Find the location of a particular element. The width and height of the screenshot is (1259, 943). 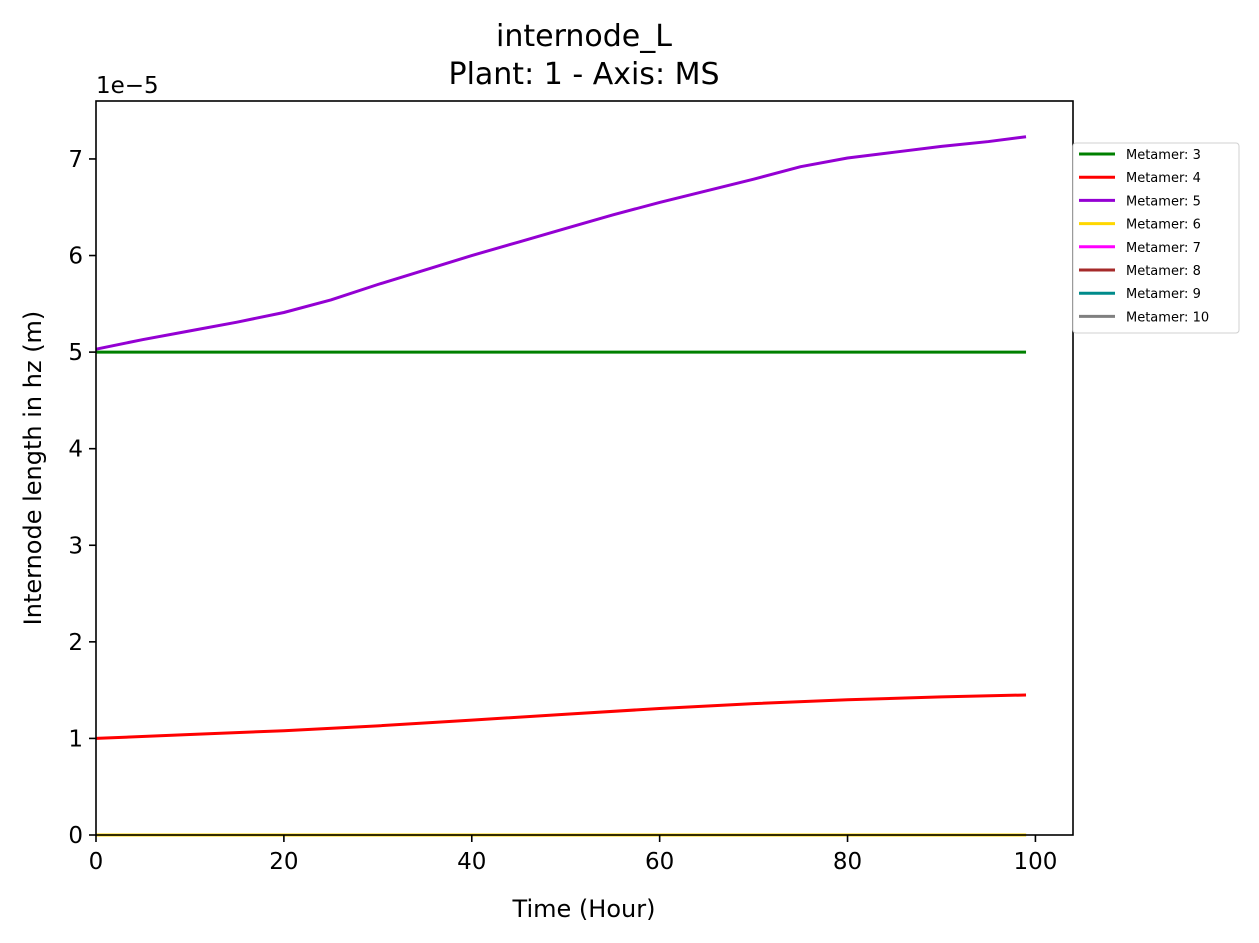

legend-label: Metamer: 9 is located at coordinates (1163, 294).